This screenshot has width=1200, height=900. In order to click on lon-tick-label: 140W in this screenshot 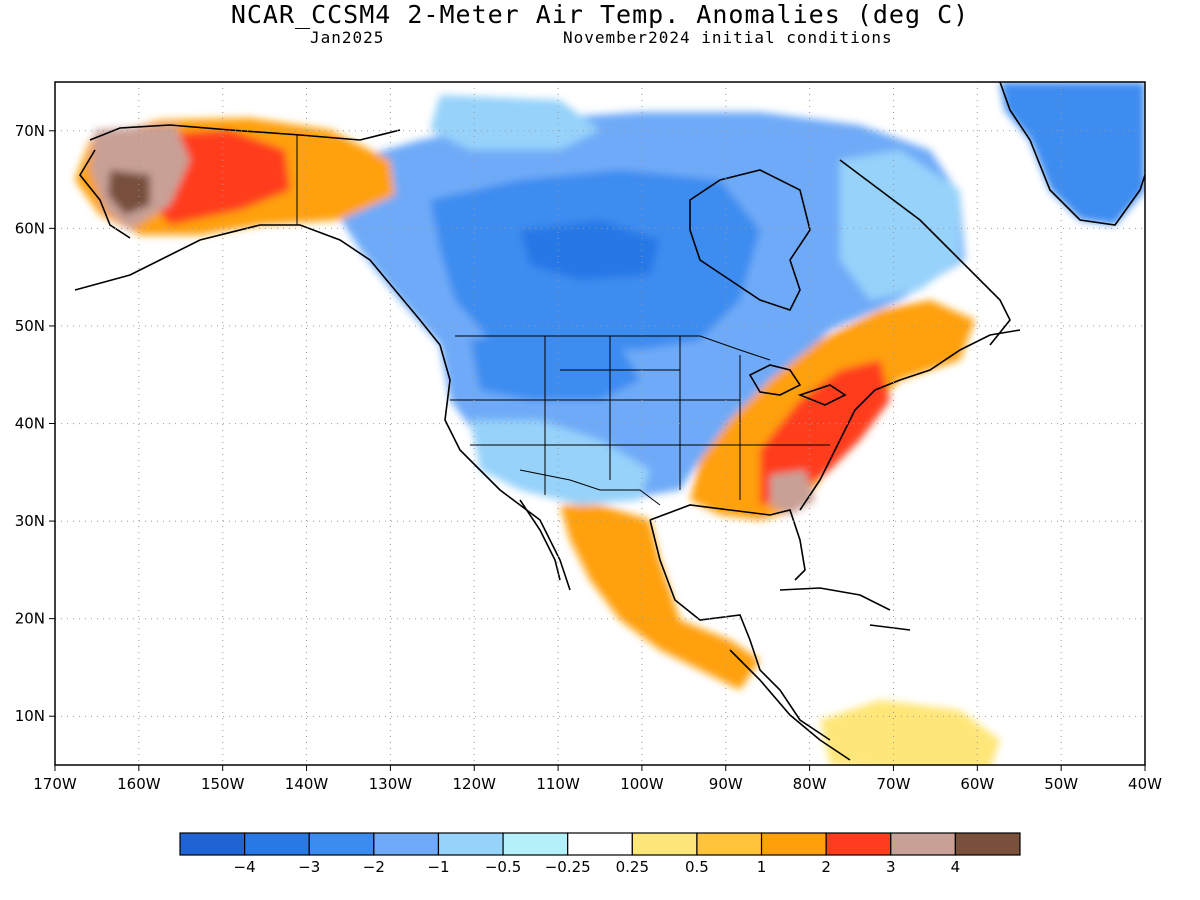, I will do `click(307, 784)`.